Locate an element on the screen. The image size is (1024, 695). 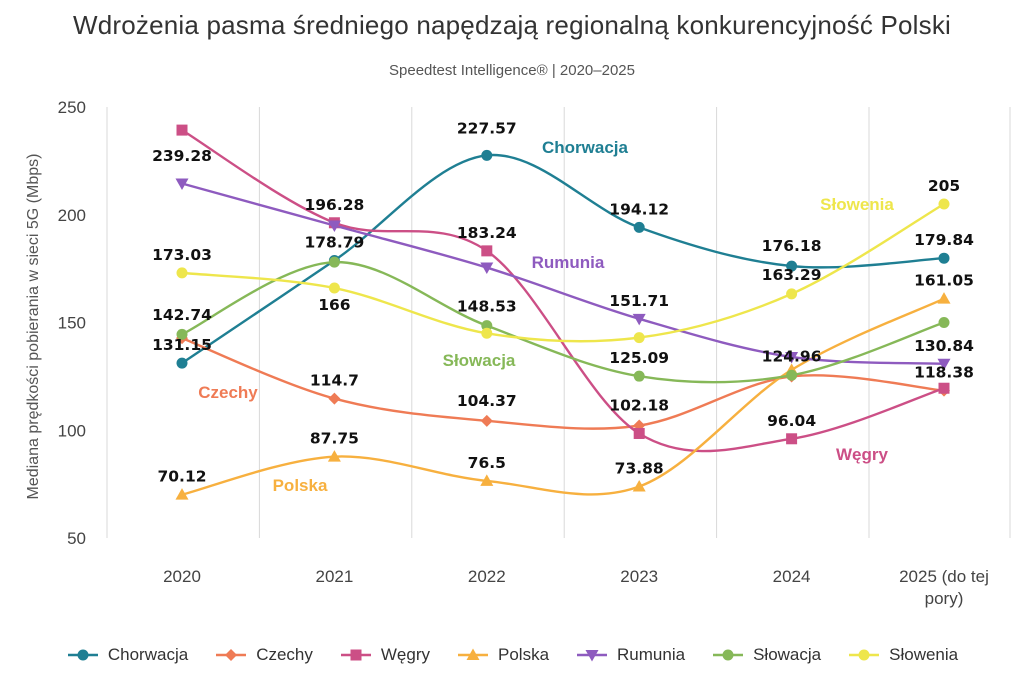
legend-label: Rumunia is located at coordinates (651, 654).